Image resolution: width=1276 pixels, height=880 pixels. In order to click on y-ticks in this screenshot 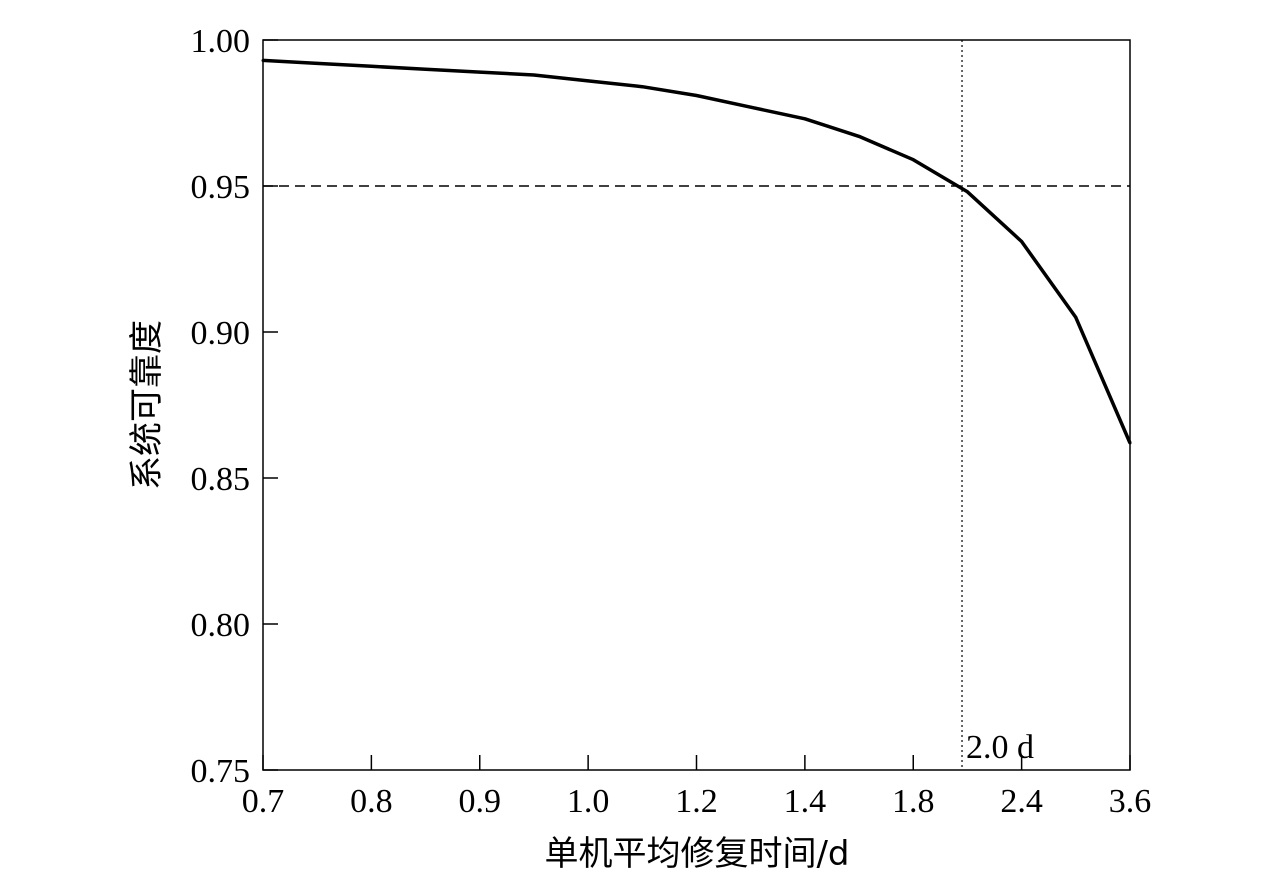, I will do `click(270, 405)`.